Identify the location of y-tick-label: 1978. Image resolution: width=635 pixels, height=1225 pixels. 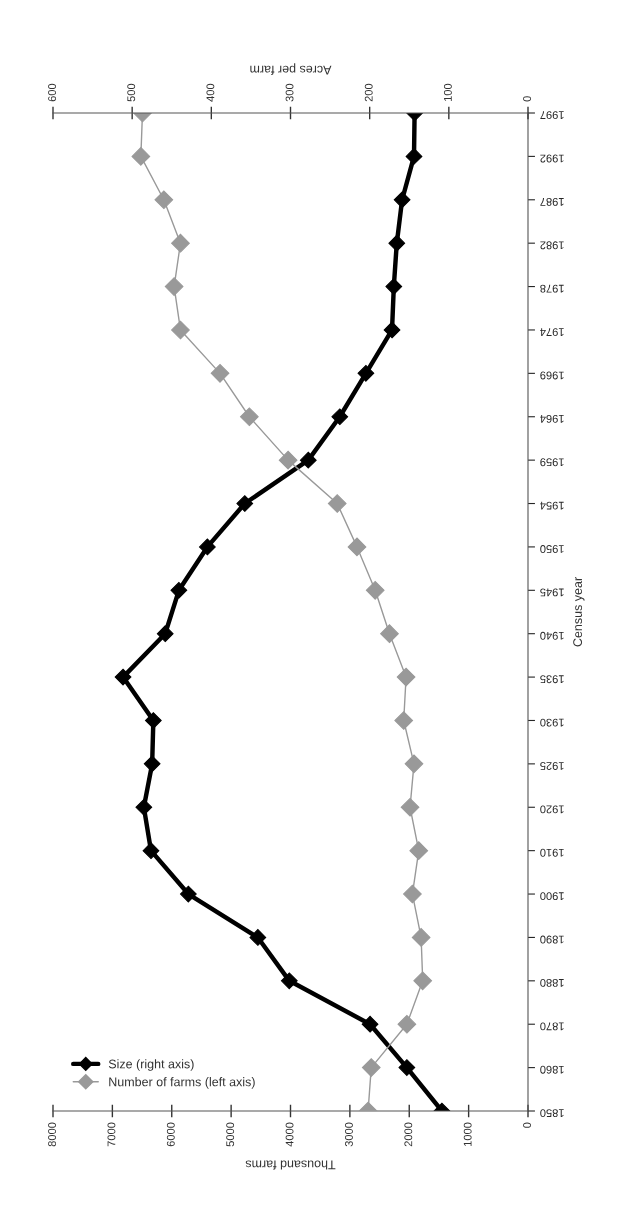
(552, 288).